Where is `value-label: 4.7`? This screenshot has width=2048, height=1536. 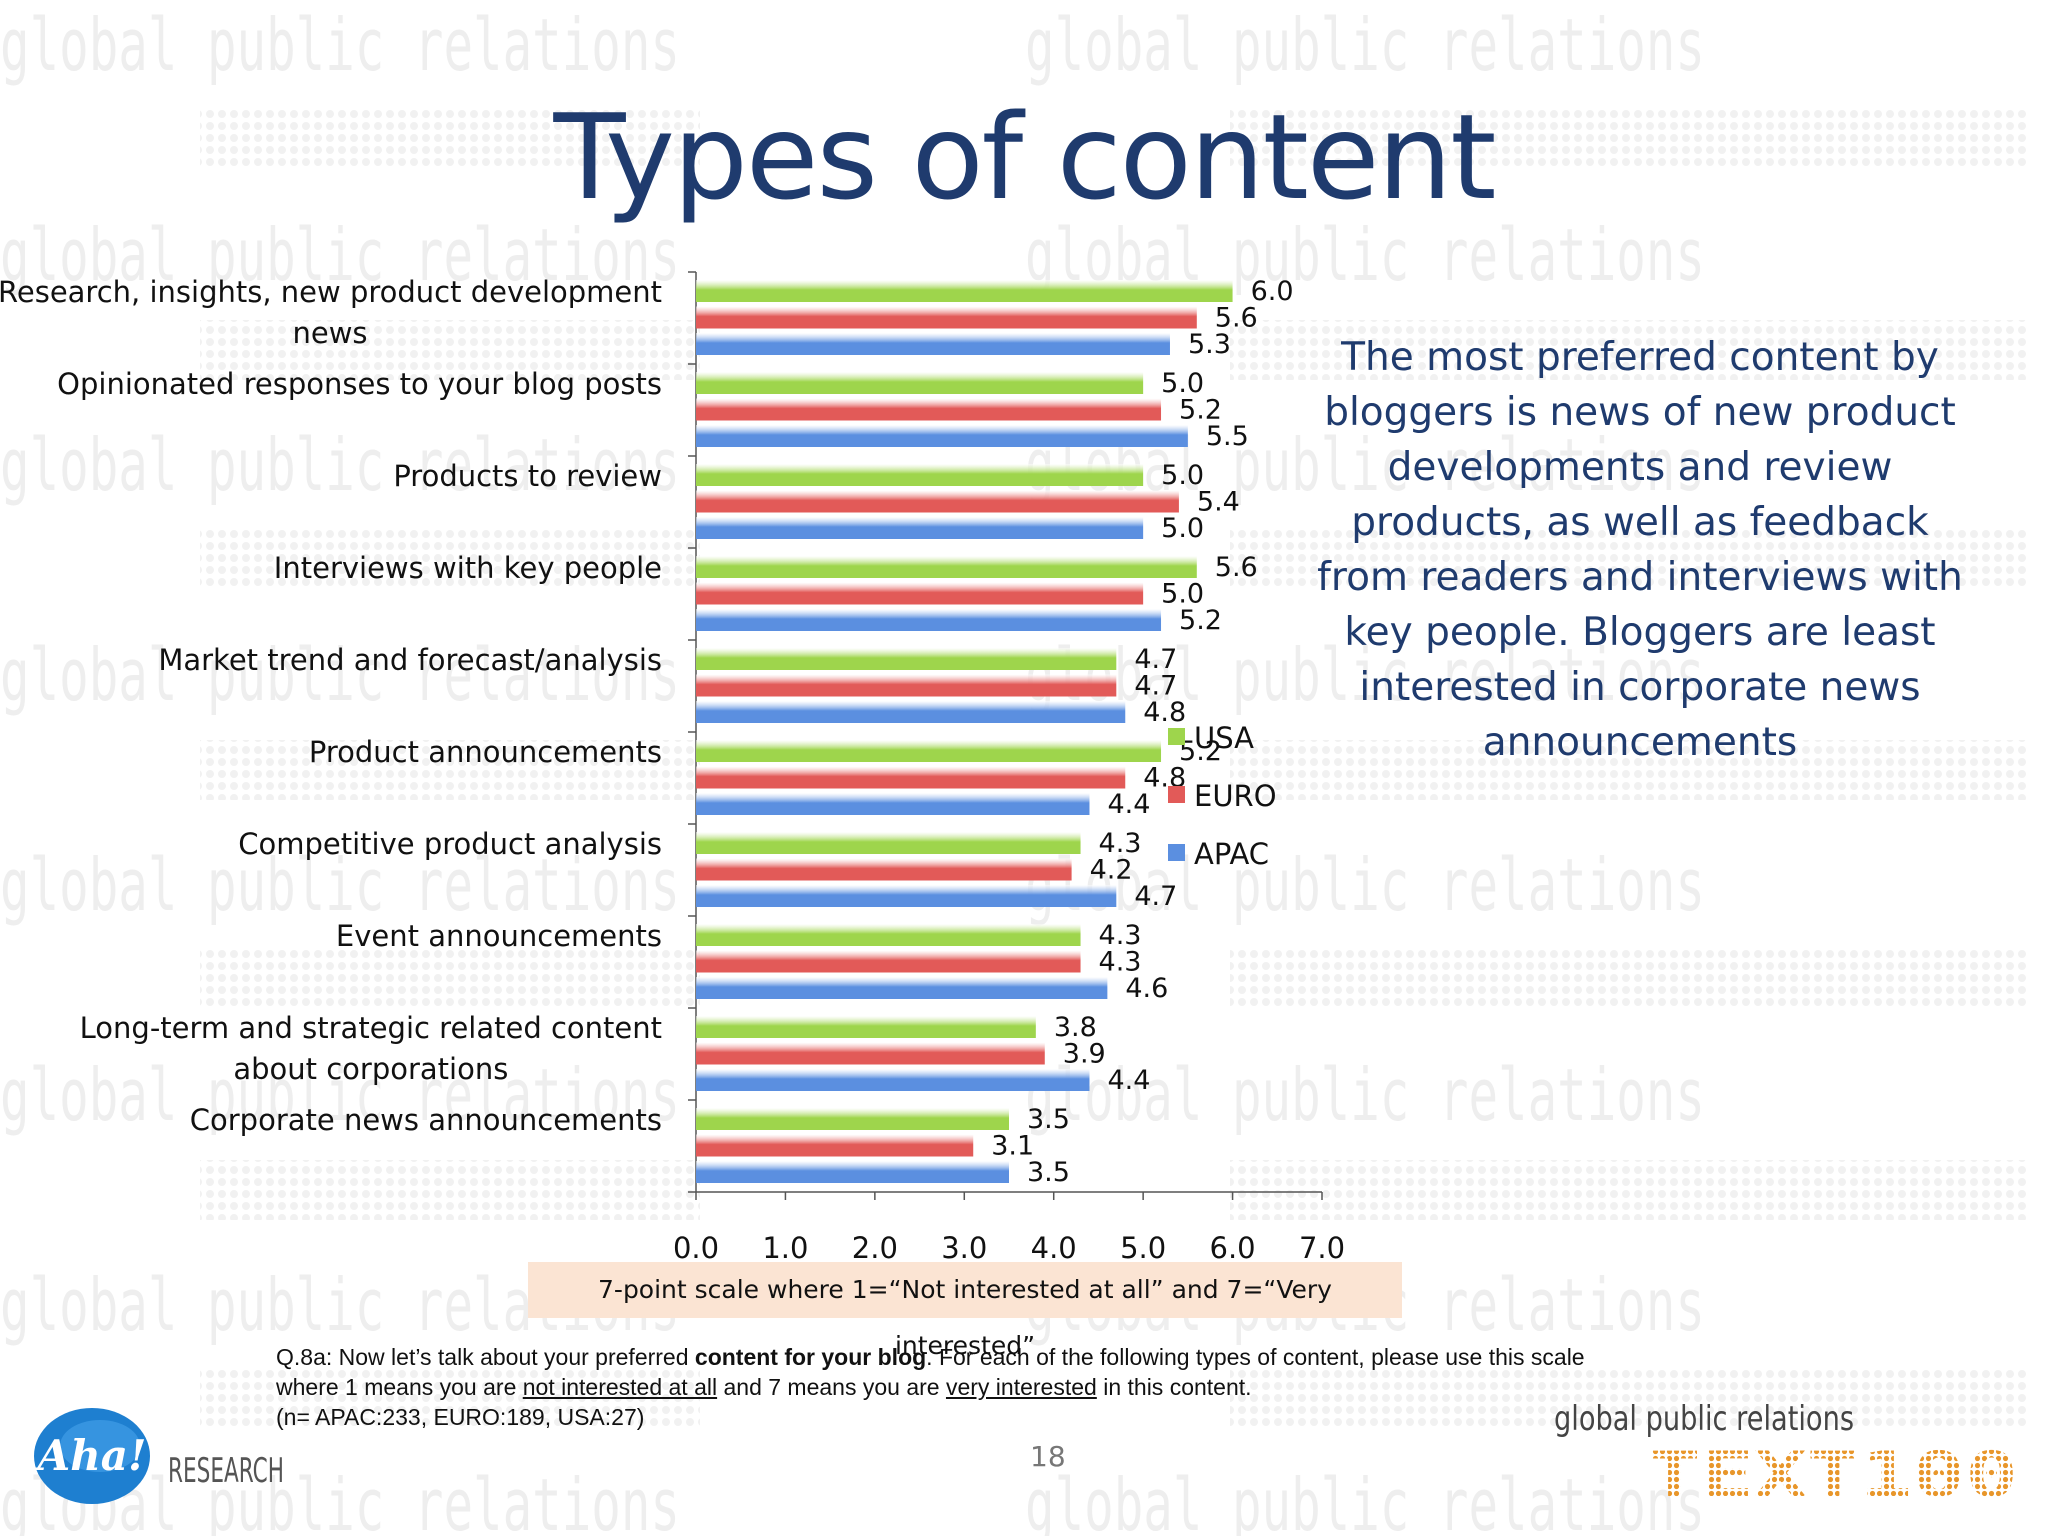 value-label: 4.7 is located at coordinates (1155, 896).